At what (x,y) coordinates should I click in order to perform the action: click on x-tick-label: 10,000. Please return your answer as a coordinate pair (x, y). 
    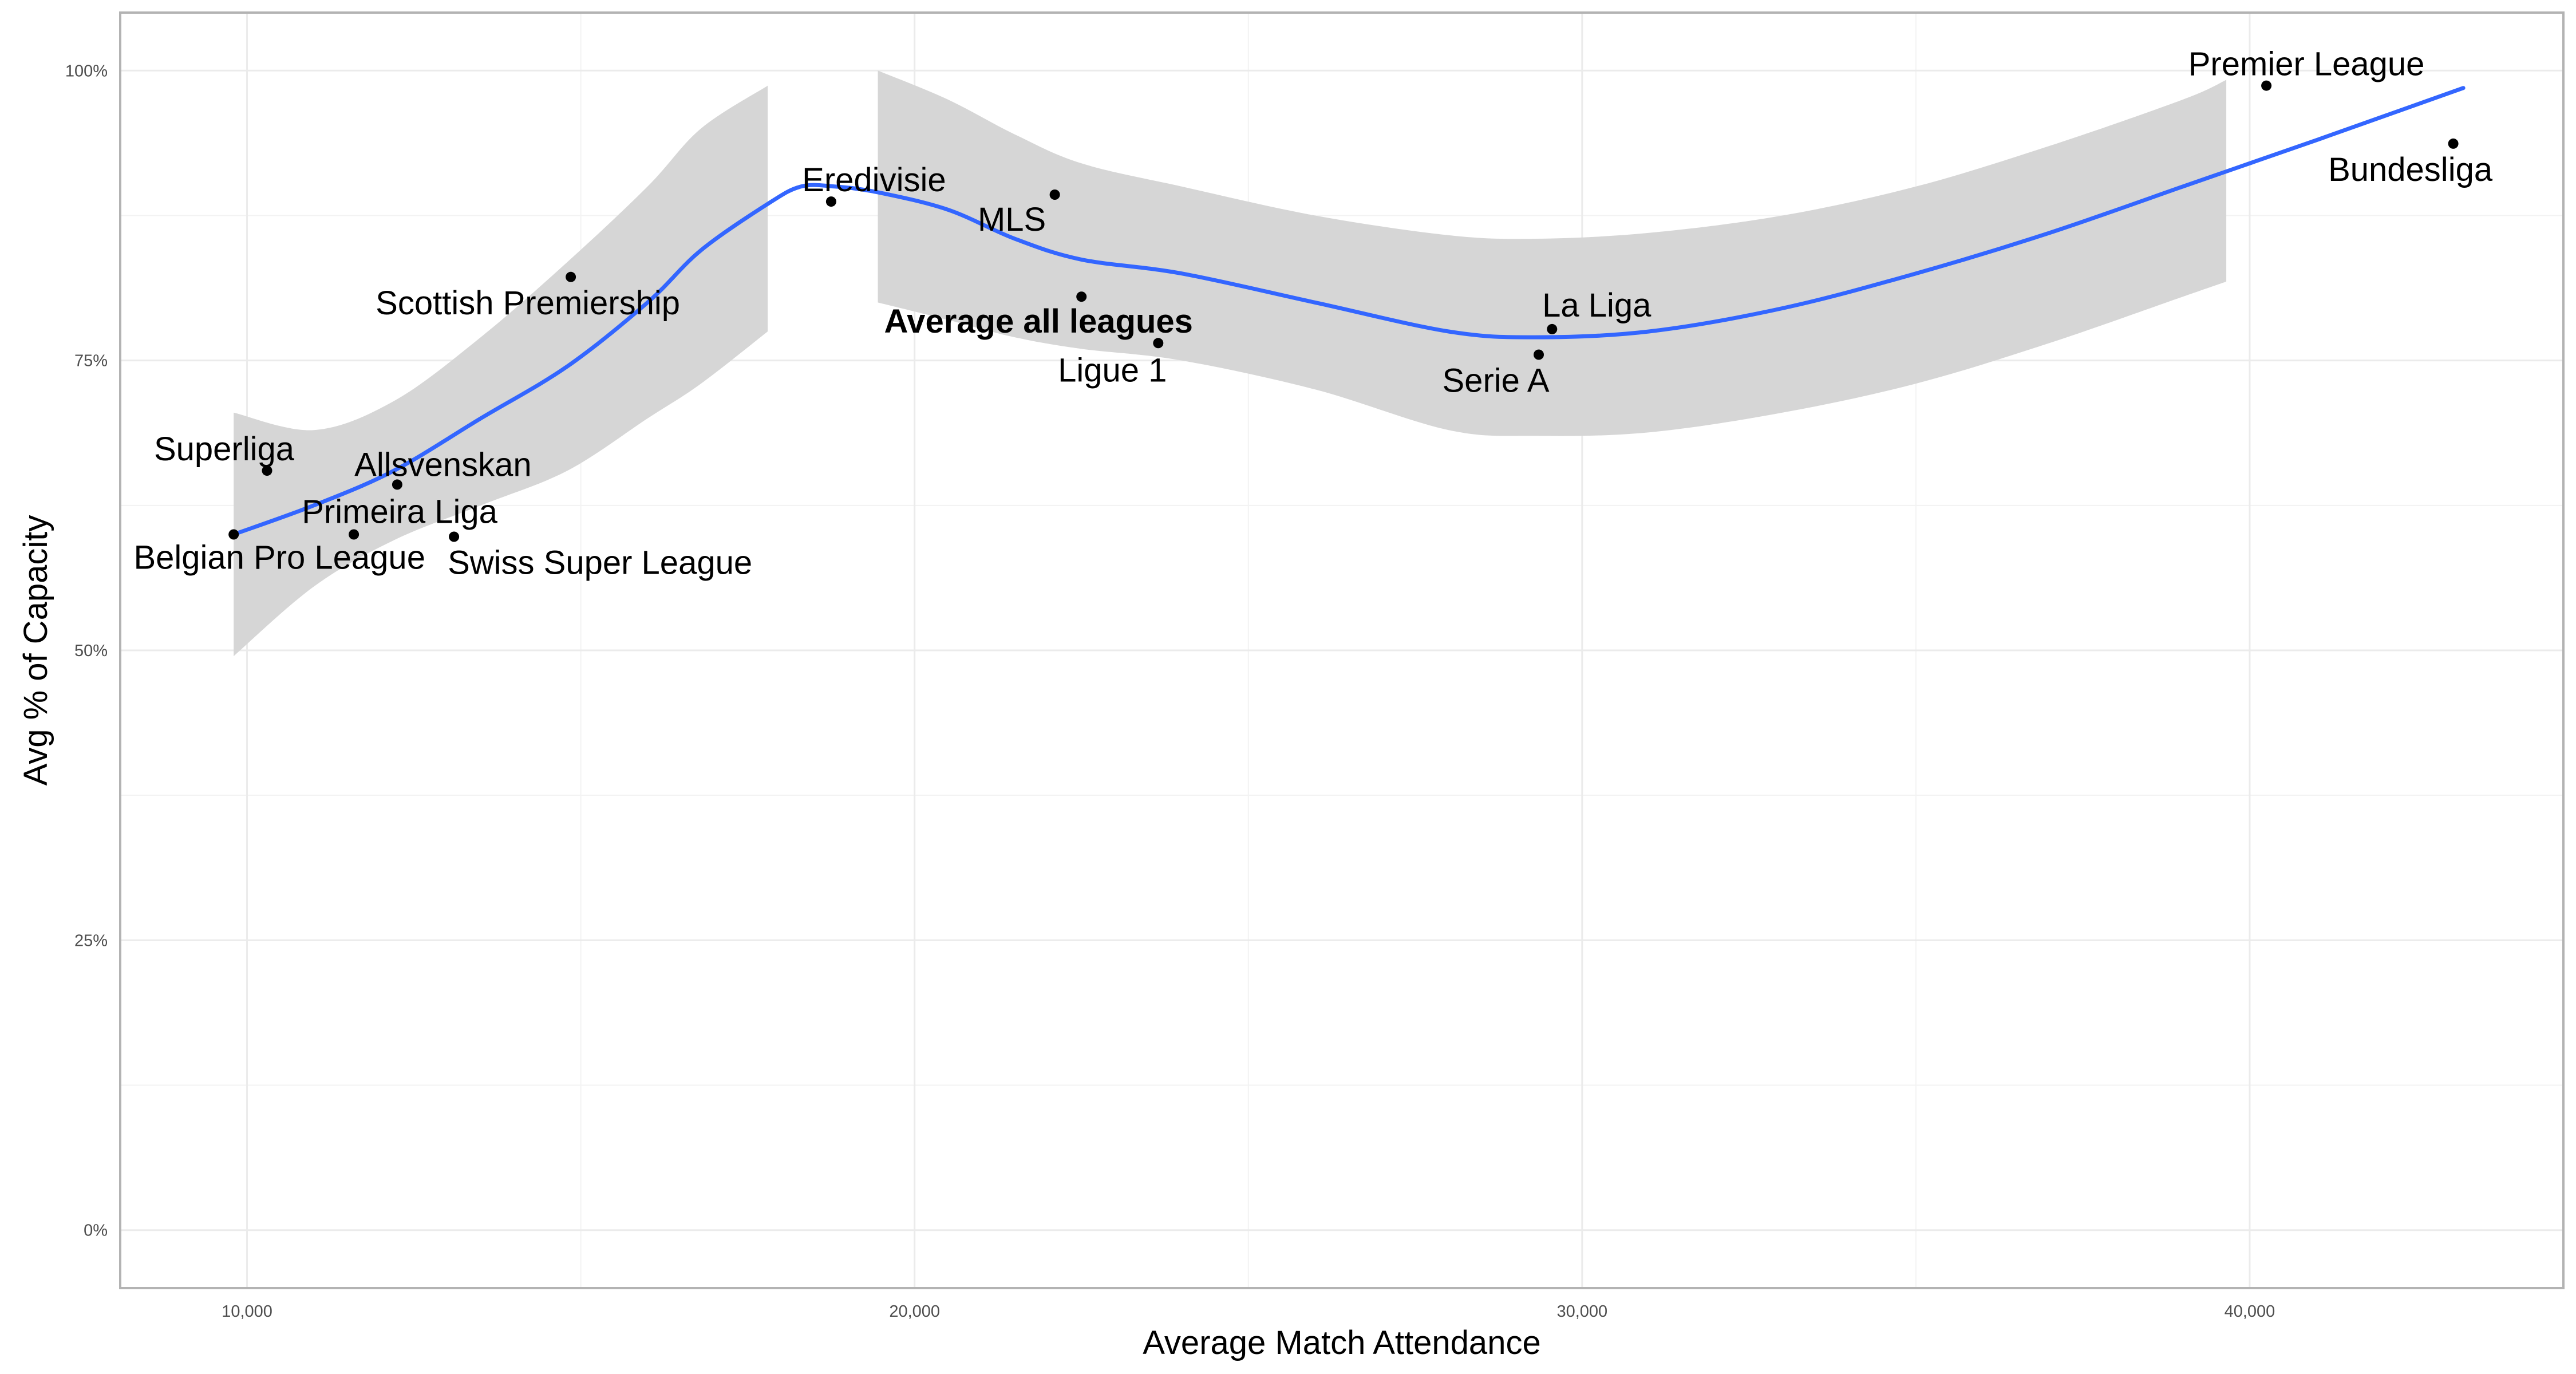
    Looking at the image, I should click on (247, 1312).